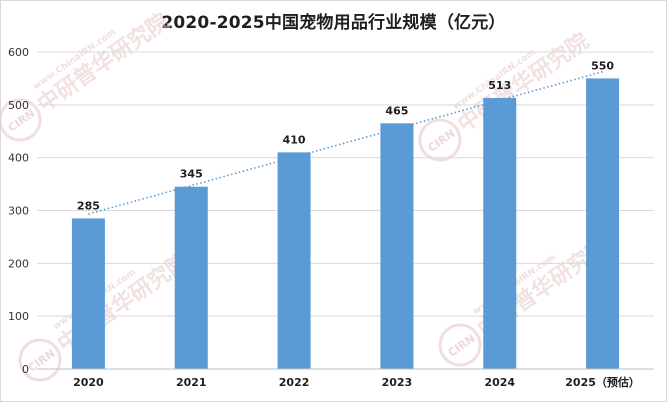 The width and height of the screenshot is (667, 402). I want to click on y-tick-label: 300, so click(18, 211).